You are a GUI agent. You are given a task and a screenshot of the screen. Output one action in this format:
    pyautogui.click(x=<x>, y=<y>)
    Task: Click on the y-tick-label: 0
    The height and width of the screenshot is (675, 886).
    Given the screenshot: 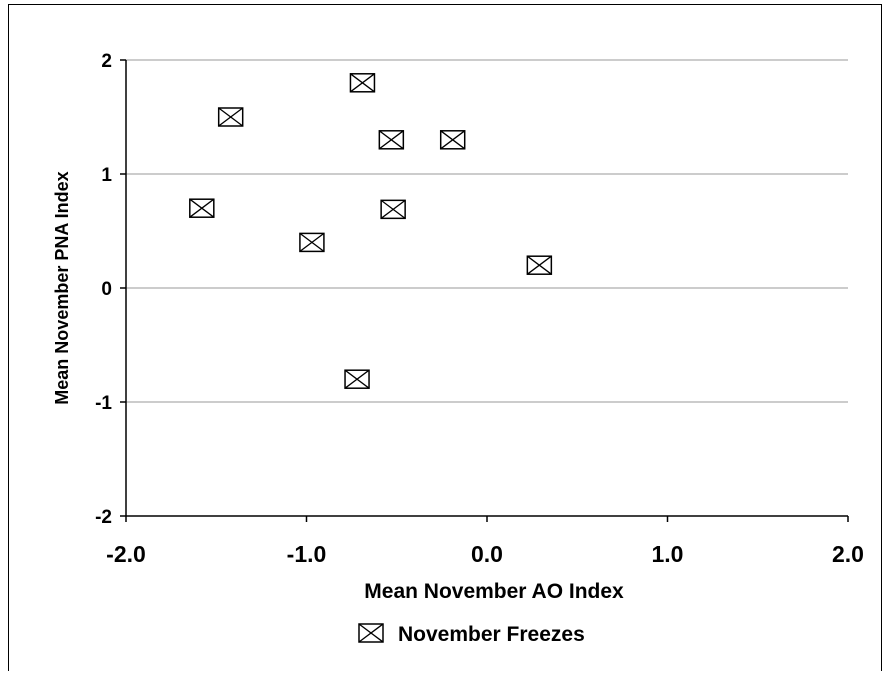 What is the action you would take?
    pyautogui.click(x=106, y=289)
    